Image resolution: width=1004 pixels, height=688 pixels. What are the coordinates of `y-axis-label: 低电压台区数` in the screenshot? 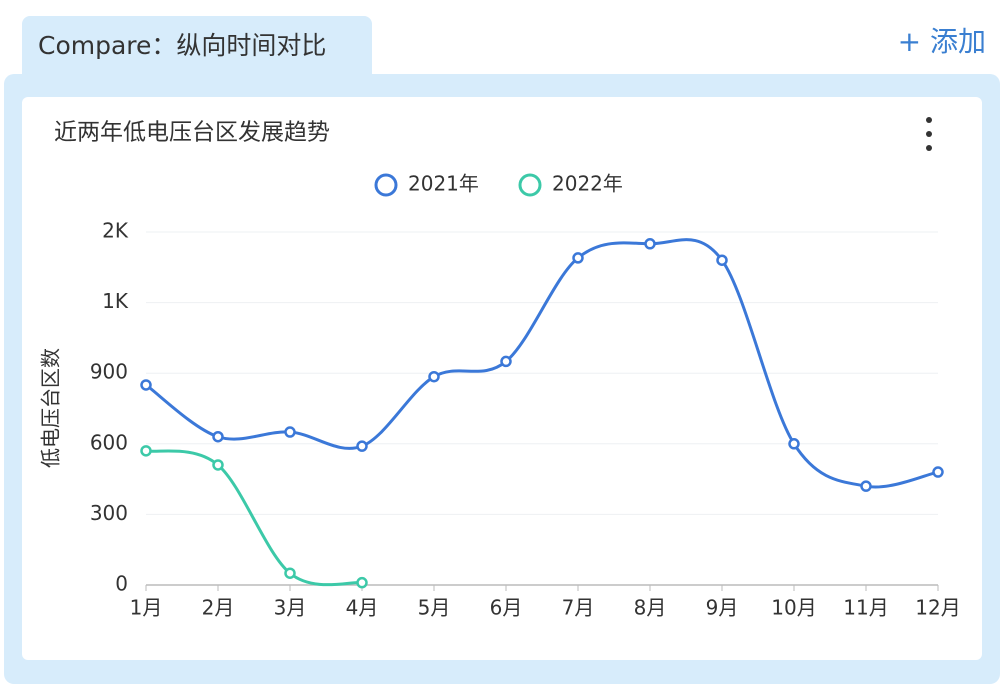 It's located at (51, 408).